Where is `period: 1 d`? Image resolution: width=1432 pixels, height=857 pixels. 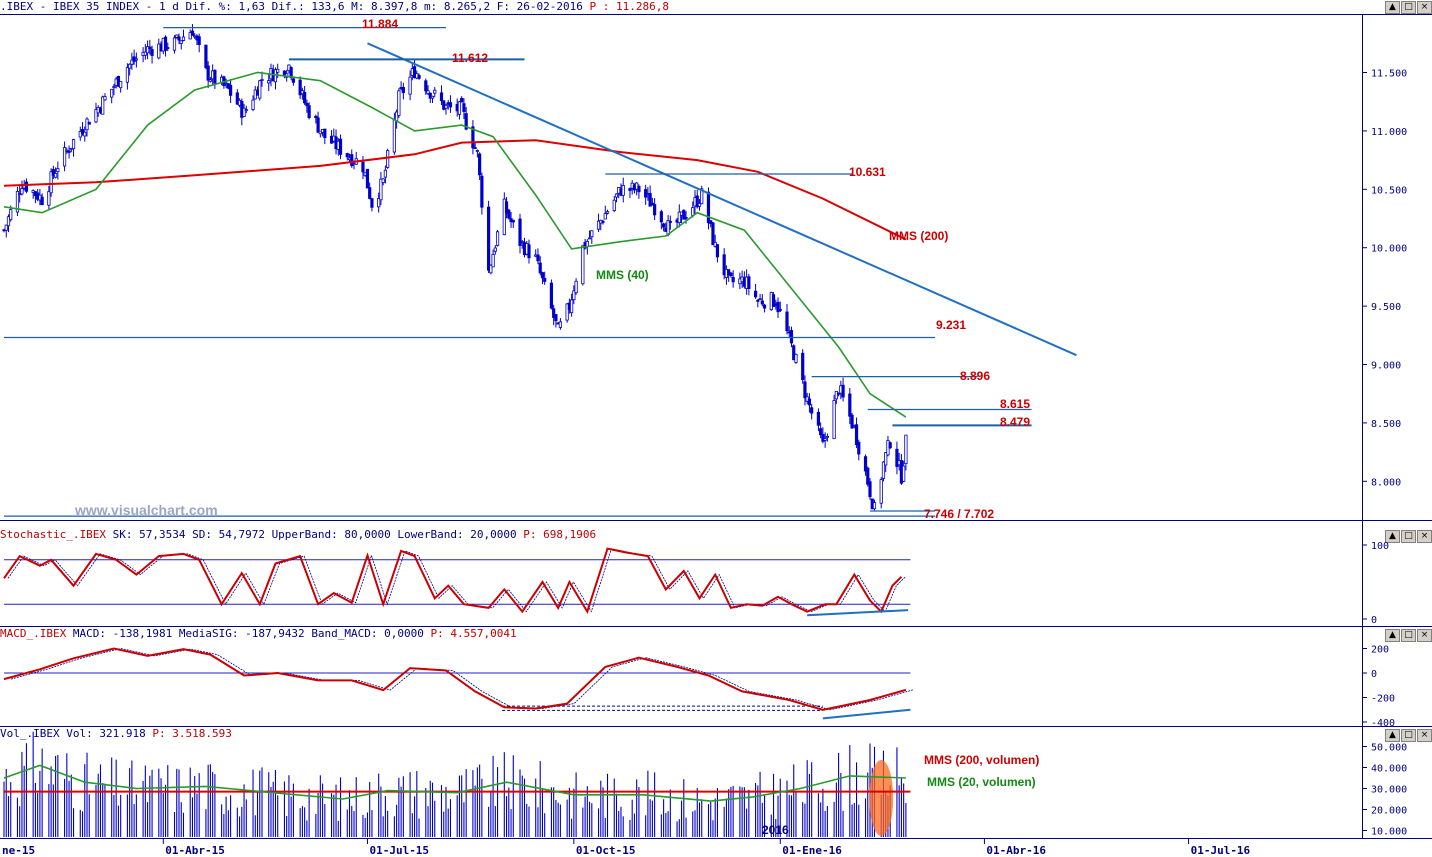
period: 1 d is located at coordinates (168, 6).